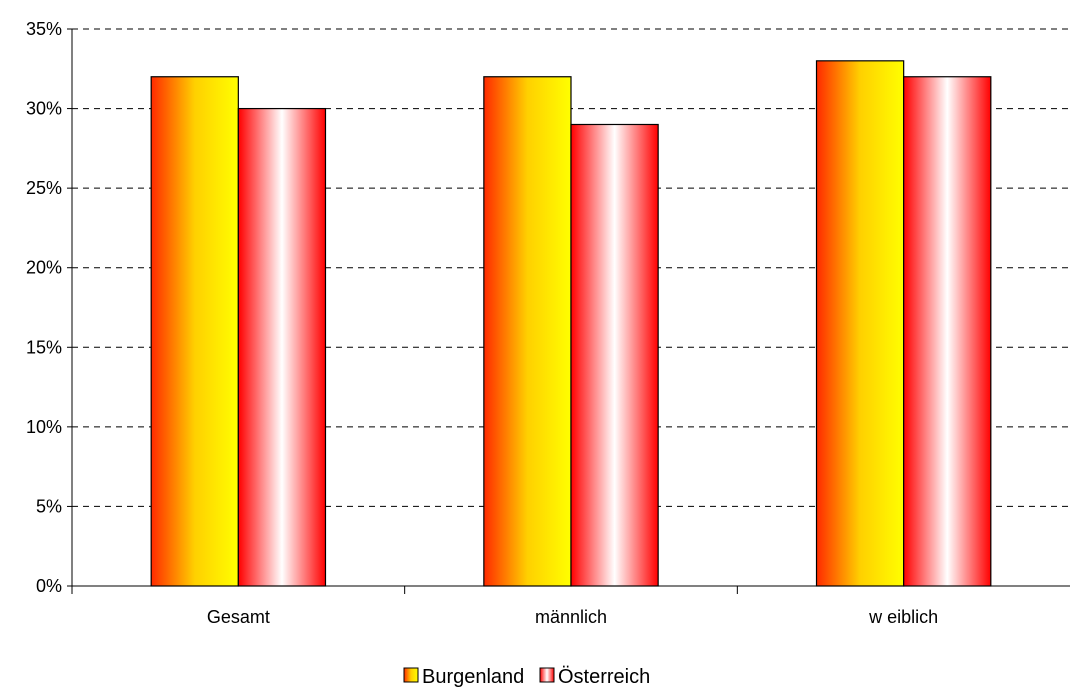  Describe the element at coordinates (903, 617) in the screenshot. I see `x-tick-label: w eiblich` at that location.